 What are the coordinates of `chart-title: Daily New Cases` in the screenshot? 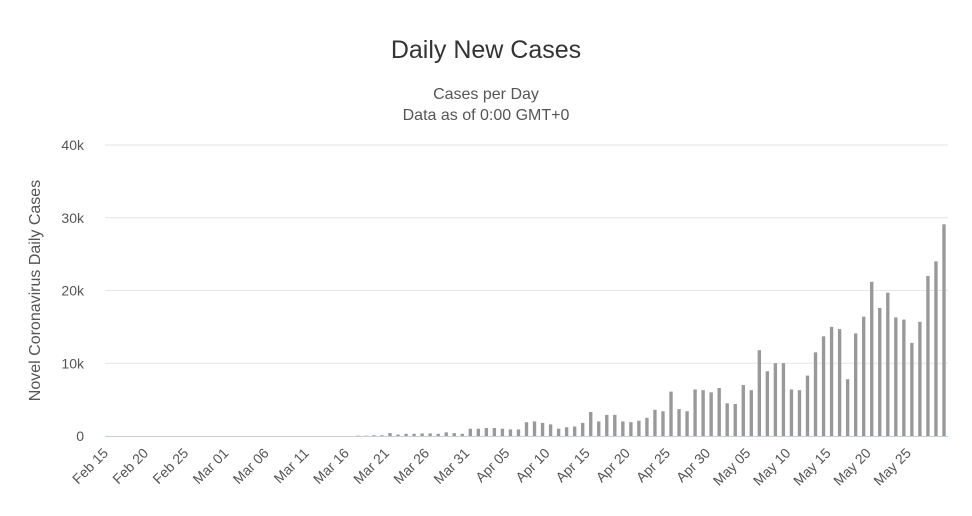 It's located at (486, 50).